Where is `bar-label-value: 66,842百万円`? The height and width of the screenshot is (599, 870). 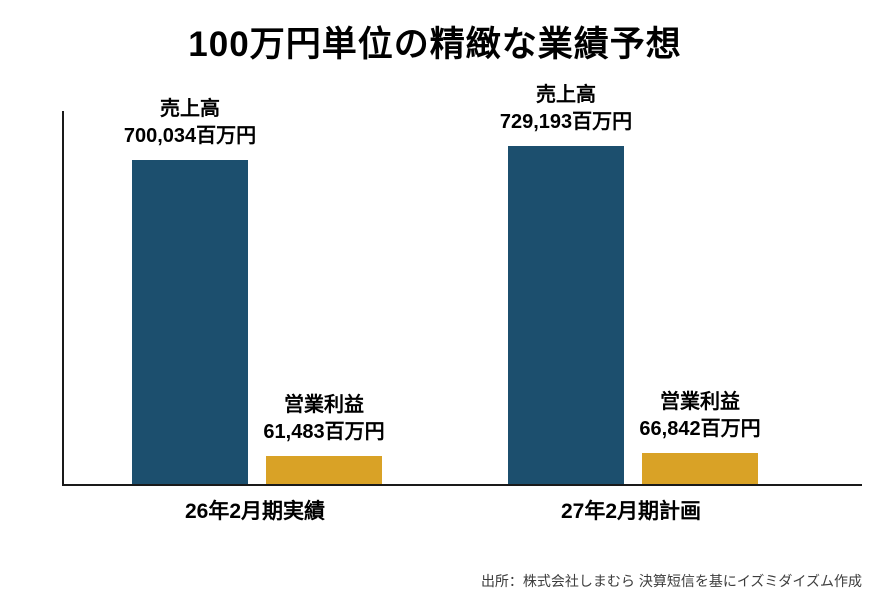
bar-label-value: 66,842百万円 is located at coordinates (700, 429).